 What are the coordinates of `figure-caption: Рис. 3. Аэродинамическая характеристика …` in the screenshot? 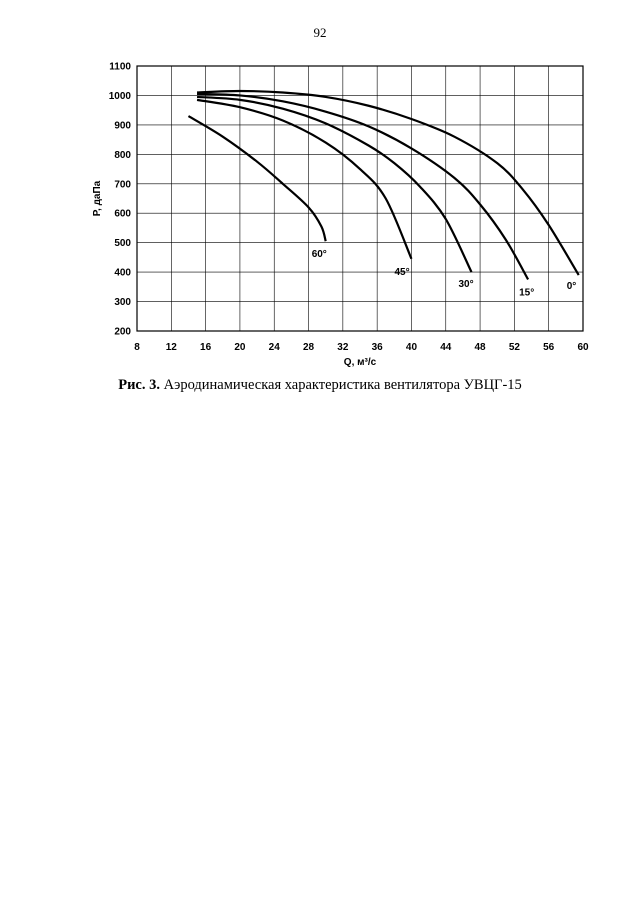 It's located at (320, 385).